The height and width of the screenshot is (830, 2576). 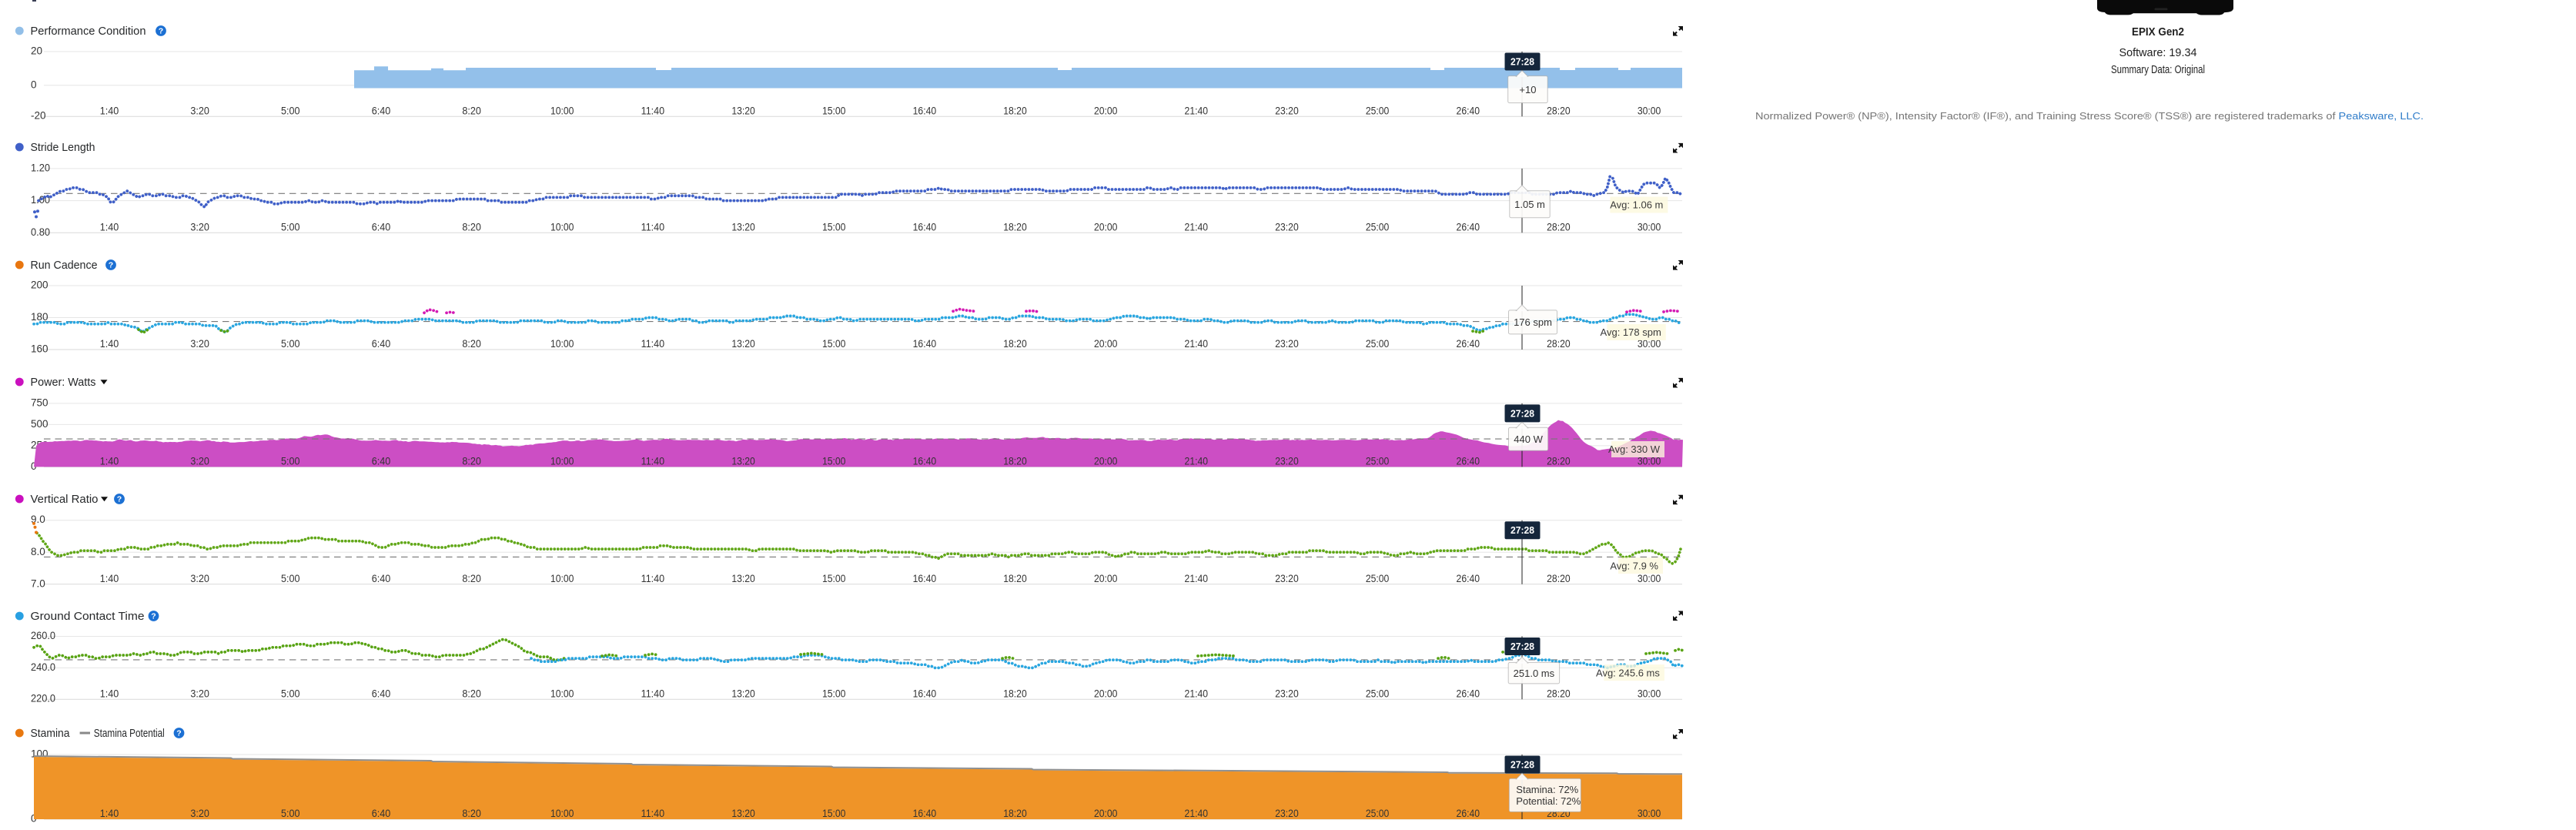 What do you see at coordinates (64, 265) in the screenshot?
I see `svg-text: Run Cadence` at bounding box center [64, 265].